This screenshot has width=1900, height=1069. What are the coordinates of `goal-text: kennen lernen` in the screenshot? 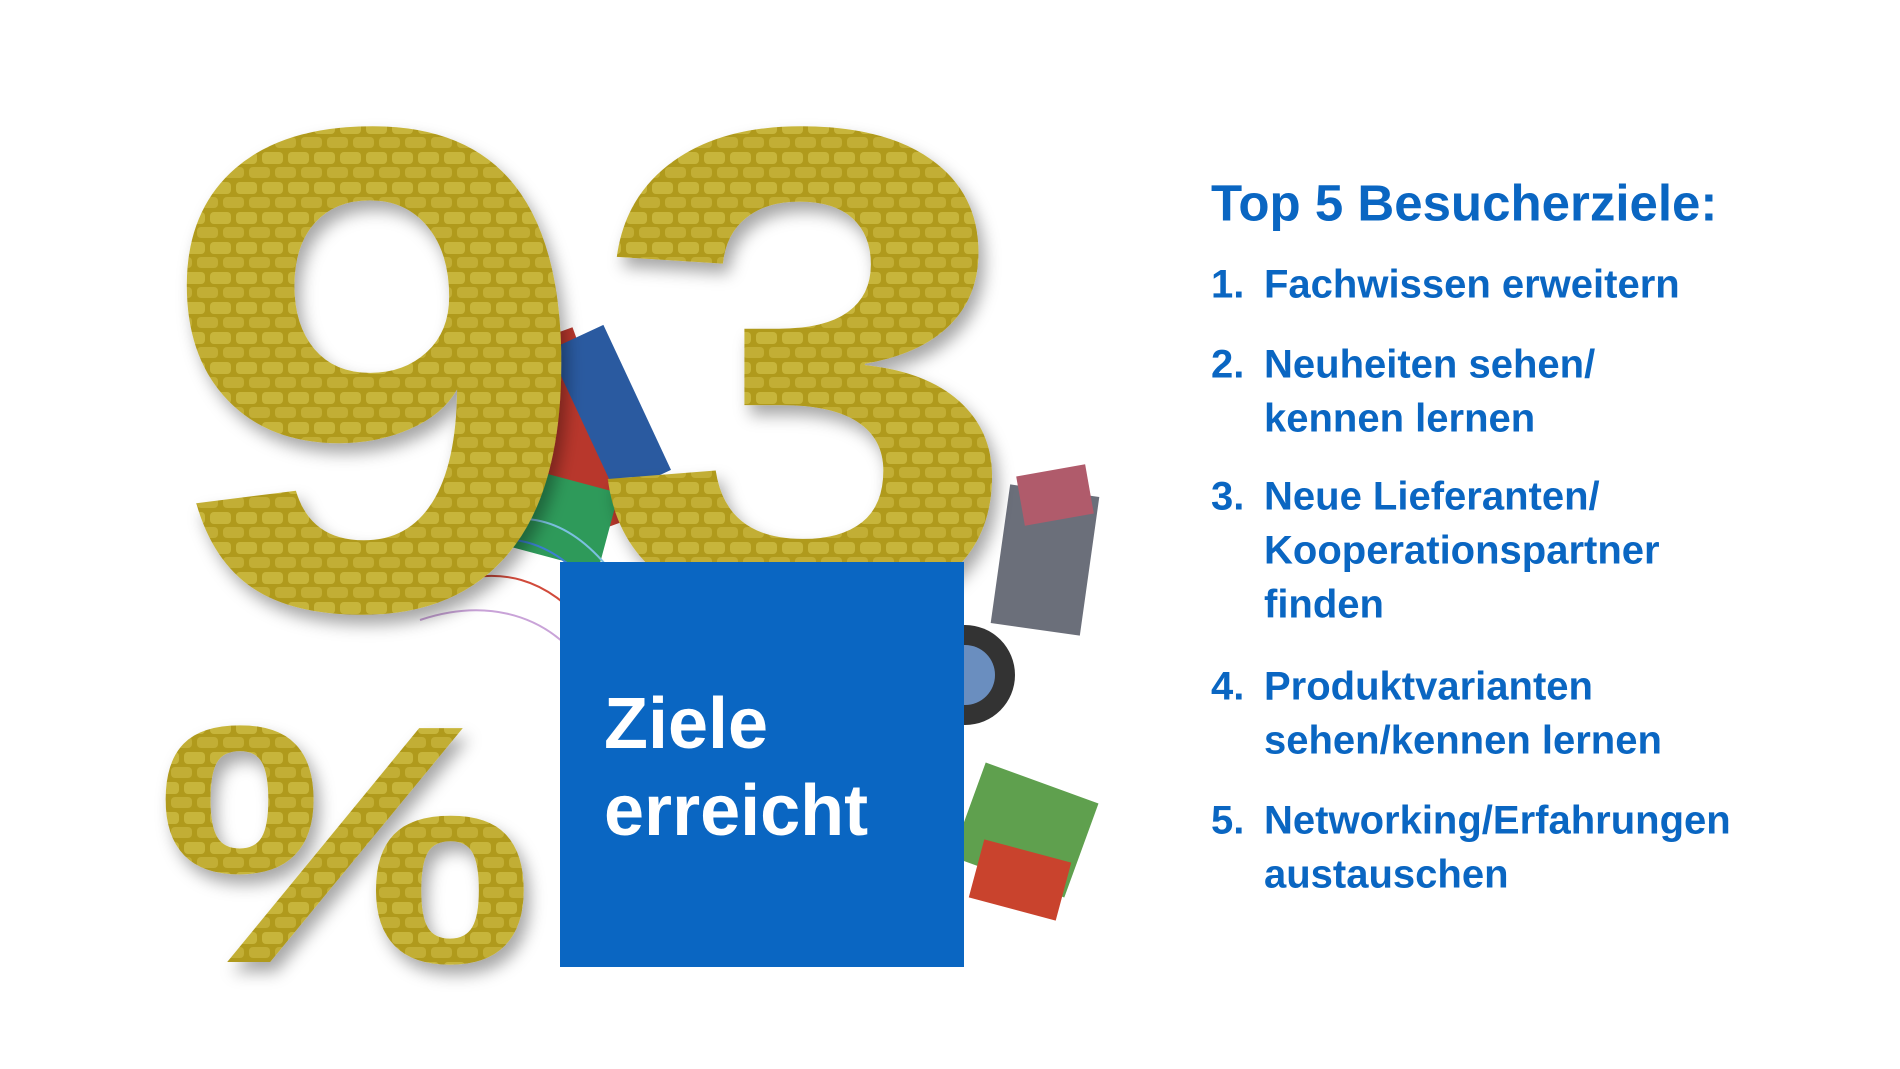 It's located at (1399, 419).